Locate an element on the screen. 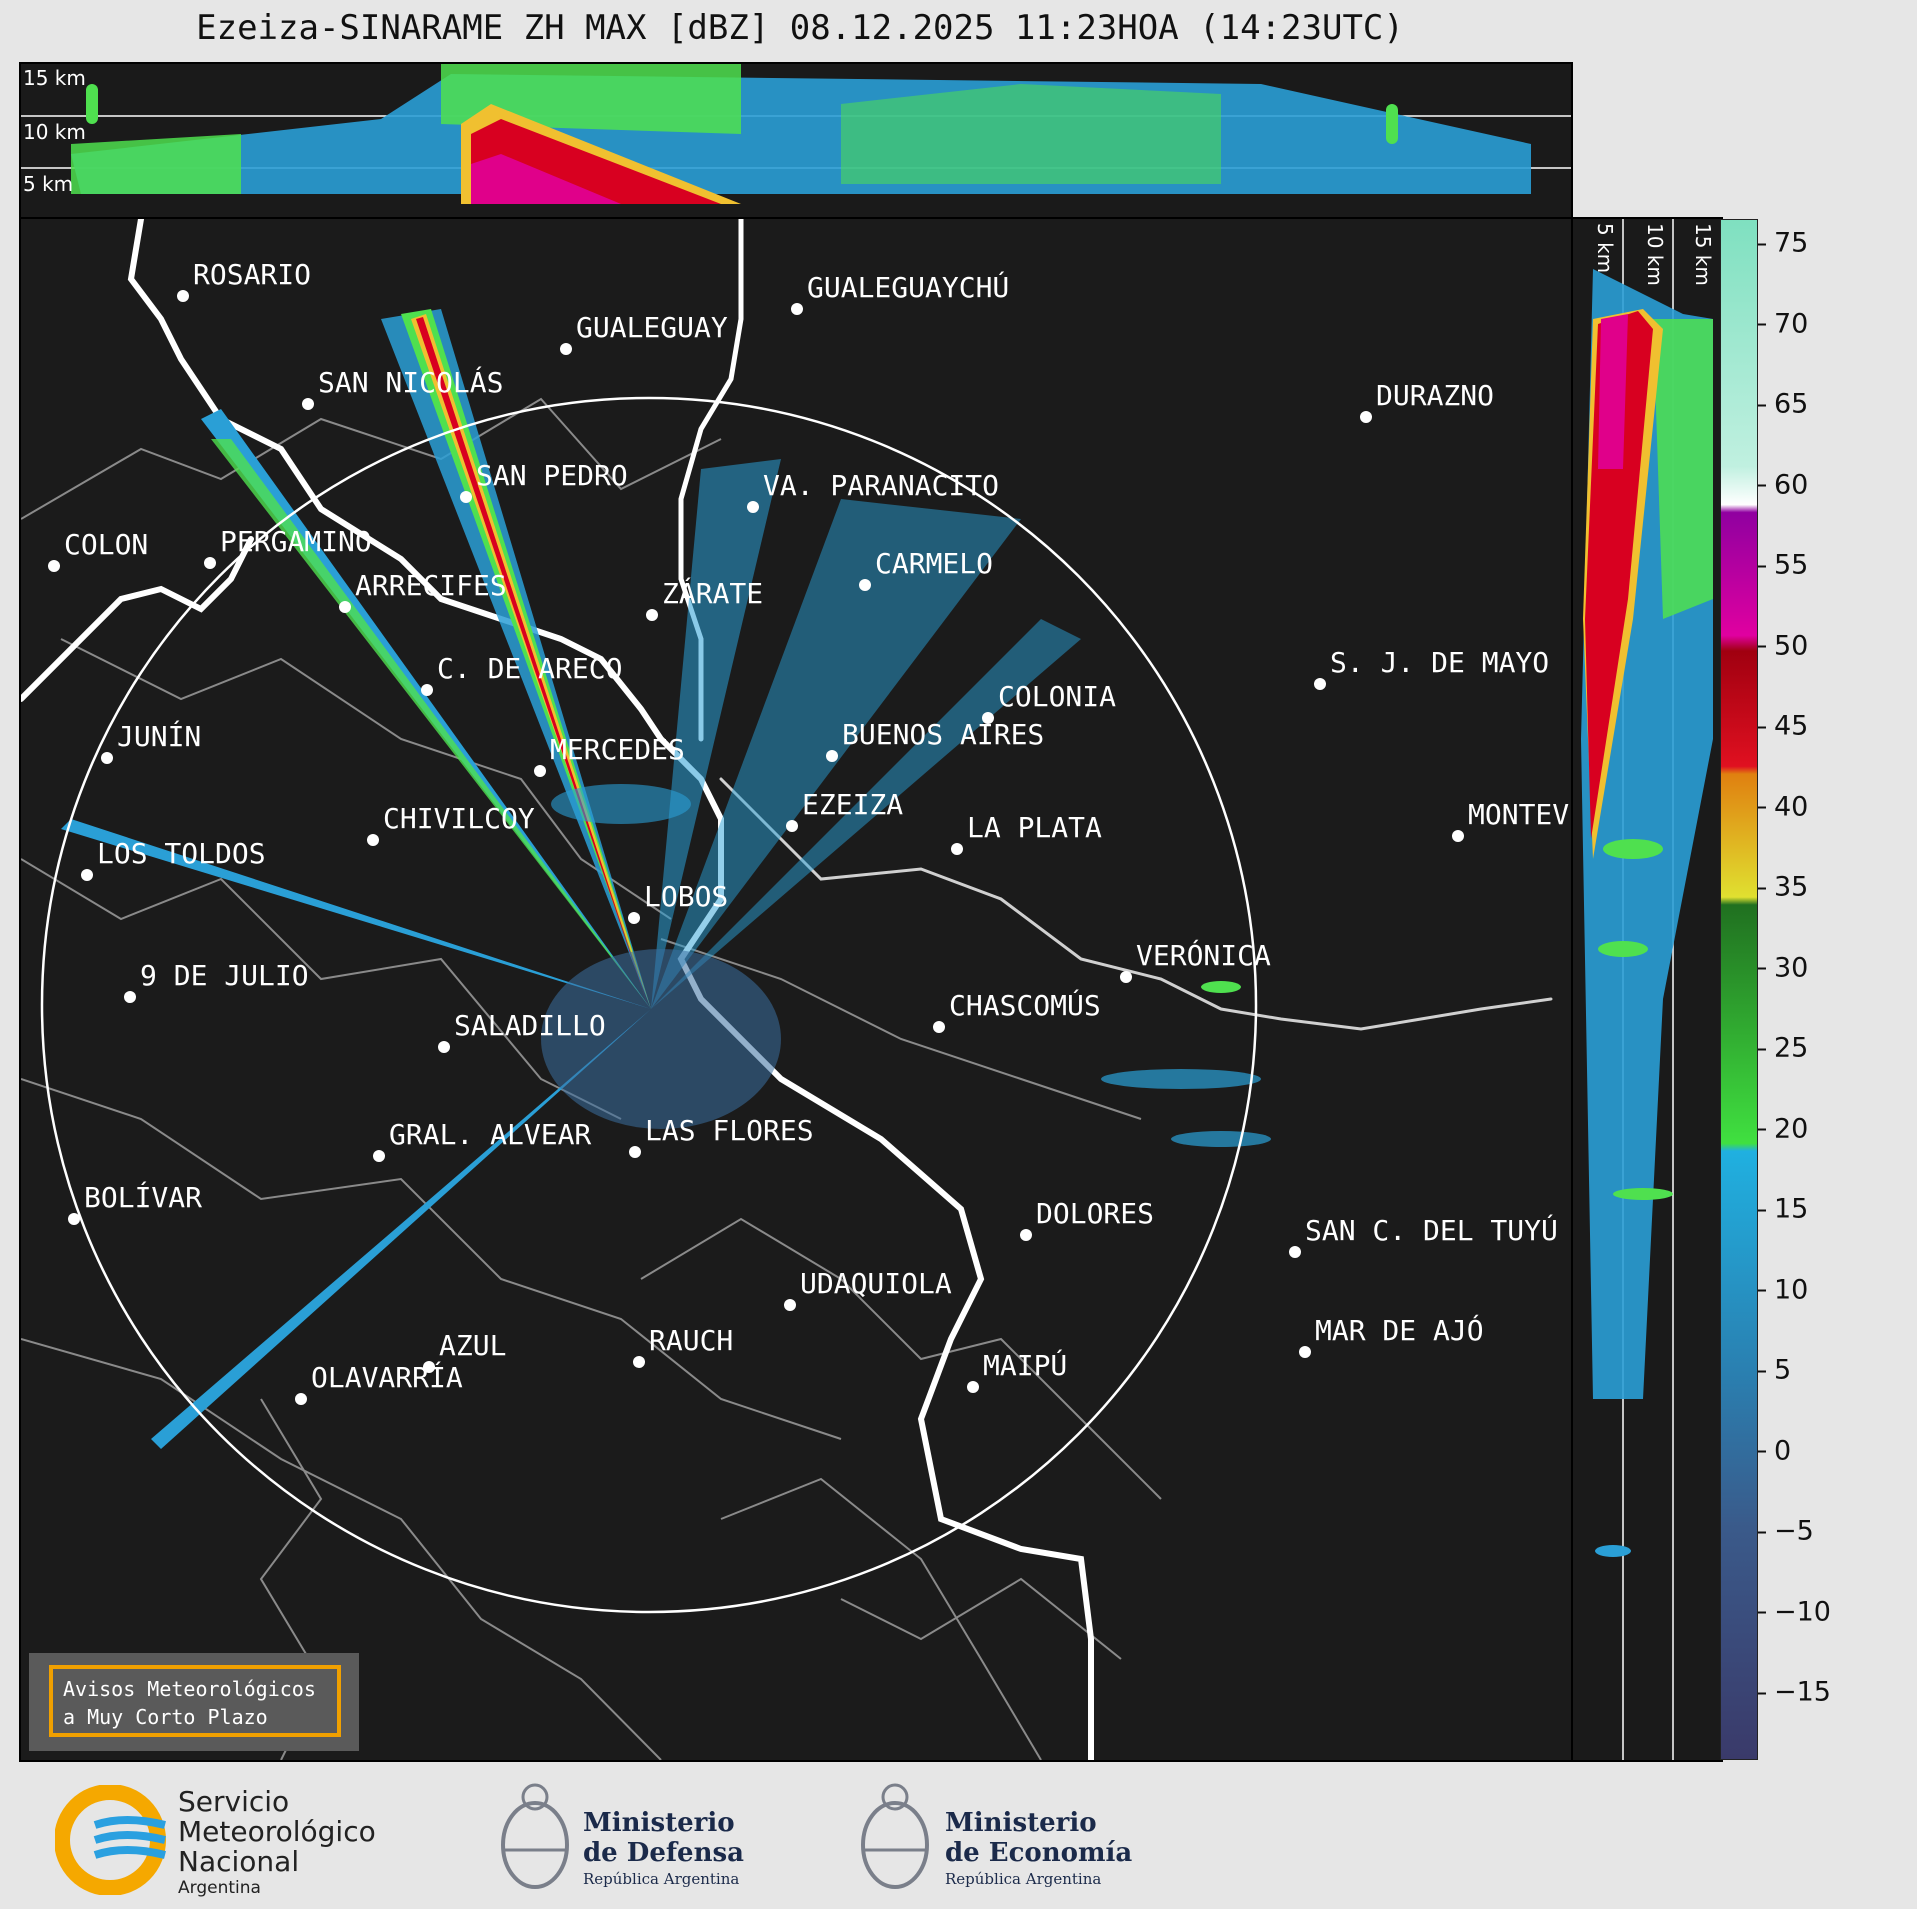 Image resolution: width=1917 pixels, height=1909 pixels. city-marker: 9 DE JULIO is located at coordinates (216, 981).